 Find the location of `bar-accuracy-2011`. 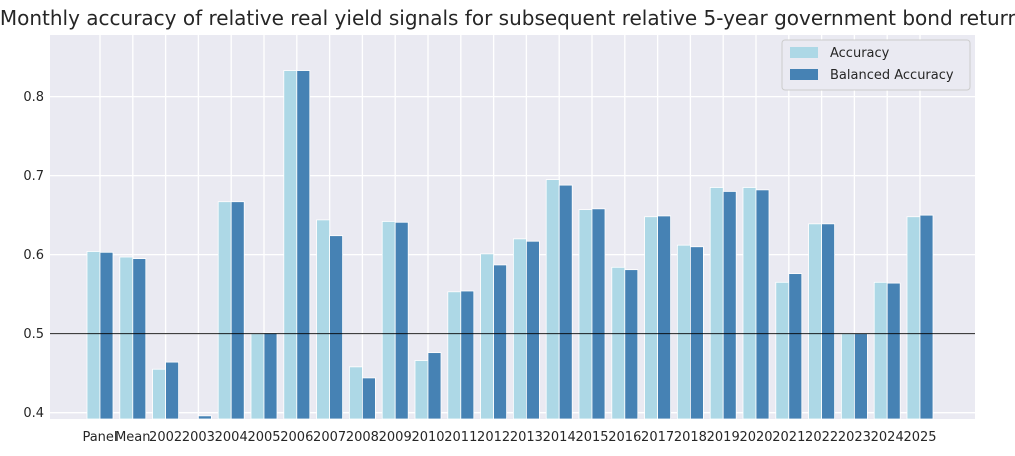

bar-accuracy-2011 is located at coordinates (454, 355).